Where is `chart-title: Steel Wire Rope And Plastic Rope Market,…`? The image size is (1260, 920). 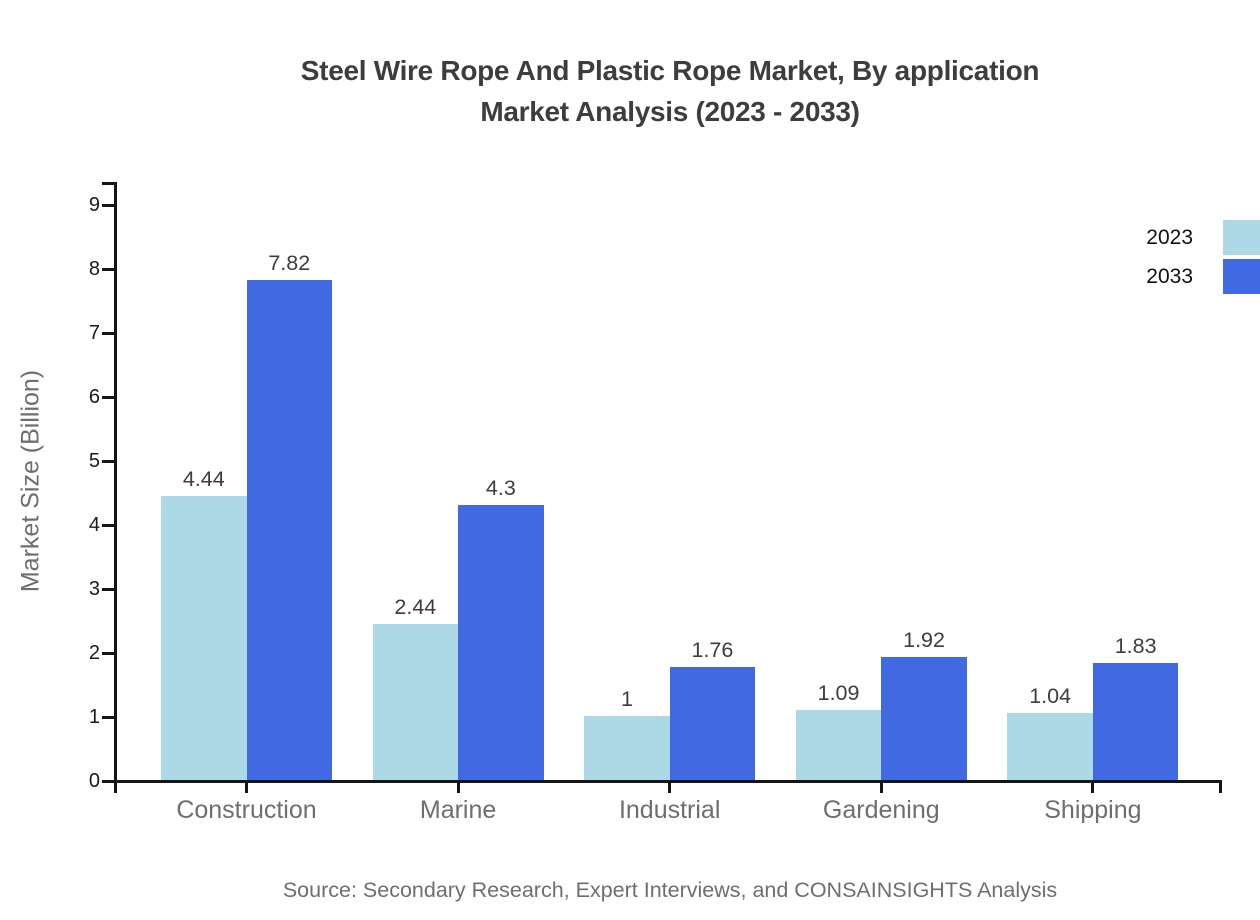 chart-title: Steel Wire Rope And Plastic Rope Market,… is located at coordinates (670, 91).